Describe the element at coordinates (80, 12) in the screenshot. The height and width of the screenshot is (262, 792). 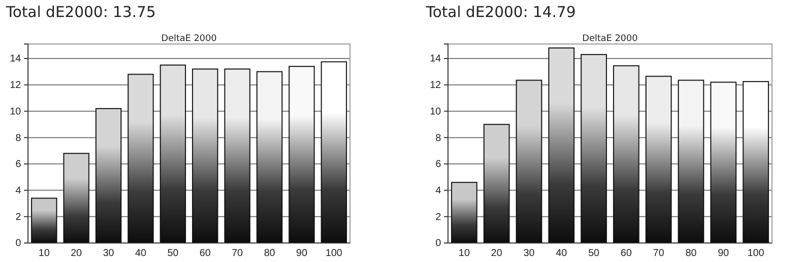
I see `chart-title: Total dE2000: 13.75` at that location.